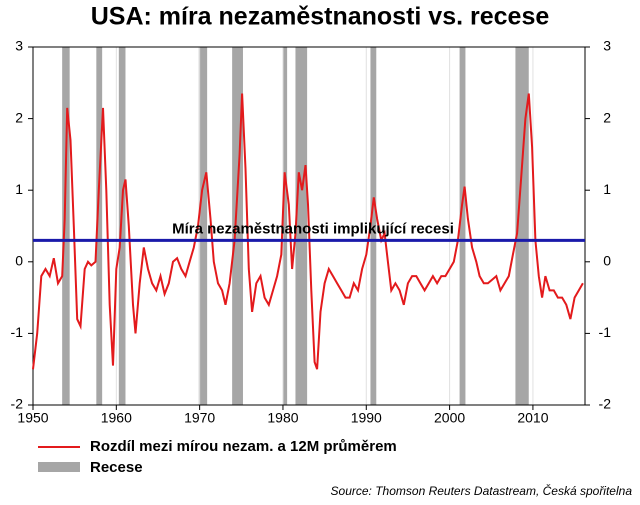 This screenshot has width=640, height=505. What do you see at coordinates (282, 418) in the screenshot?
I see `x-tick-label: 1980` at bounding box center [282, 418].